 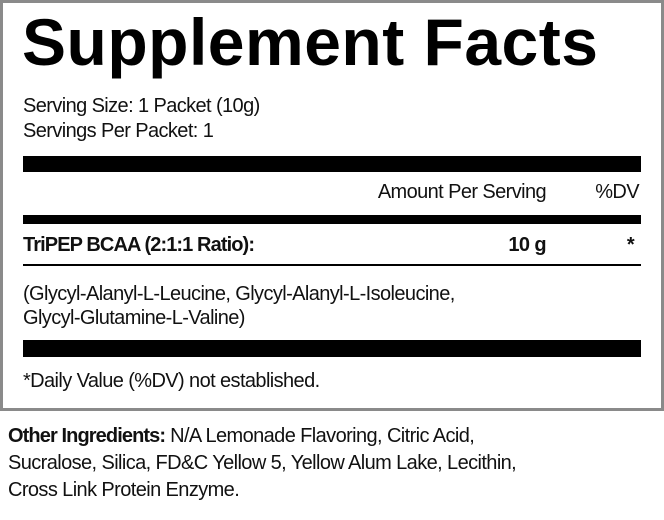 What do you see at coordinates (134, 318) in the screenshot?
I see `ingredient-description-line: Glycyl-Glutamine-L-Valine)` at bounding box center [134, 318].